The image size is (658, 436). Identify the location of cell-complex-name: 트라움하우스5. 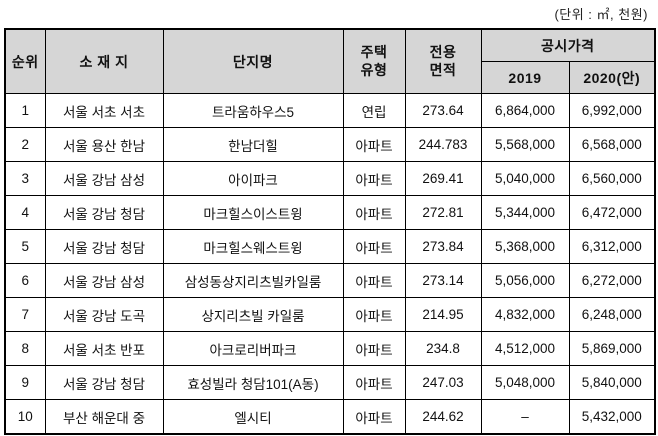
(253, 110).